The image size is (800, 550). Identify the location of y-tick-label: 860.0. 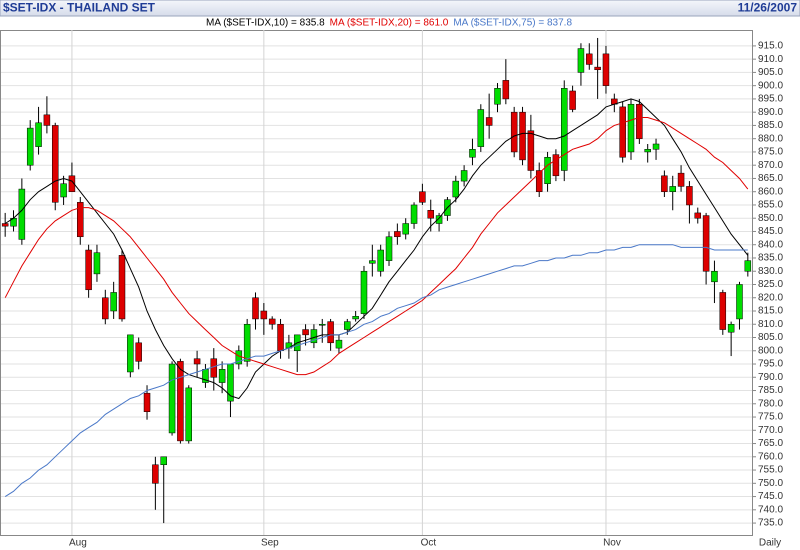
(770, 191).